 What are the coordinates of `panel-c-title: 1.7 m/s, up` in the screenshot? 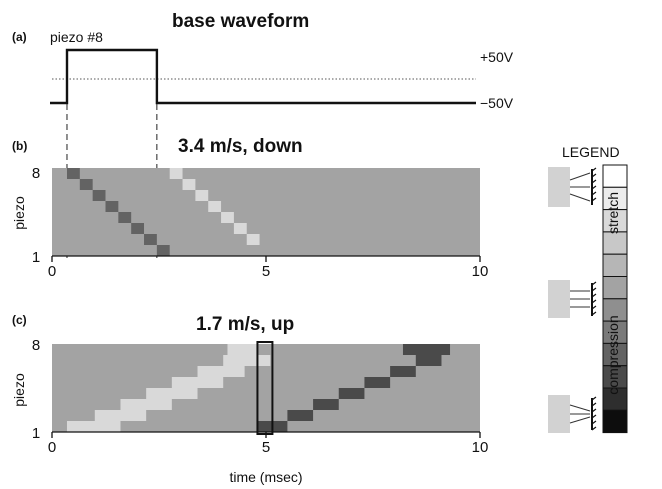 It's located at (245, 324).